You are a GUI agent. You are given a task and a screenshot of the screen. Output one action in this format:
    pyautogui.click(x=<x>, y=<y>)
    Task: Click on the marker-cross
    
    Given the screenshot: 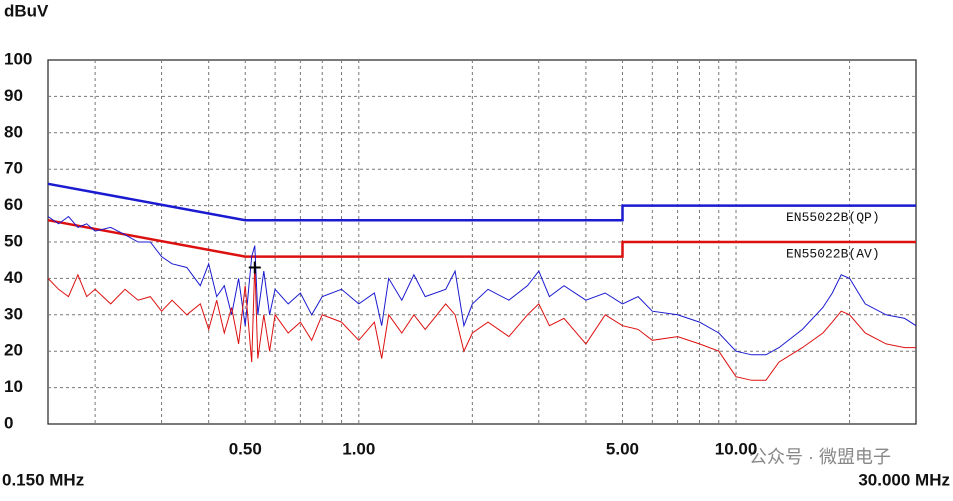 What is the action you would take?
    pyautogui.click(x=254, y=267)
    